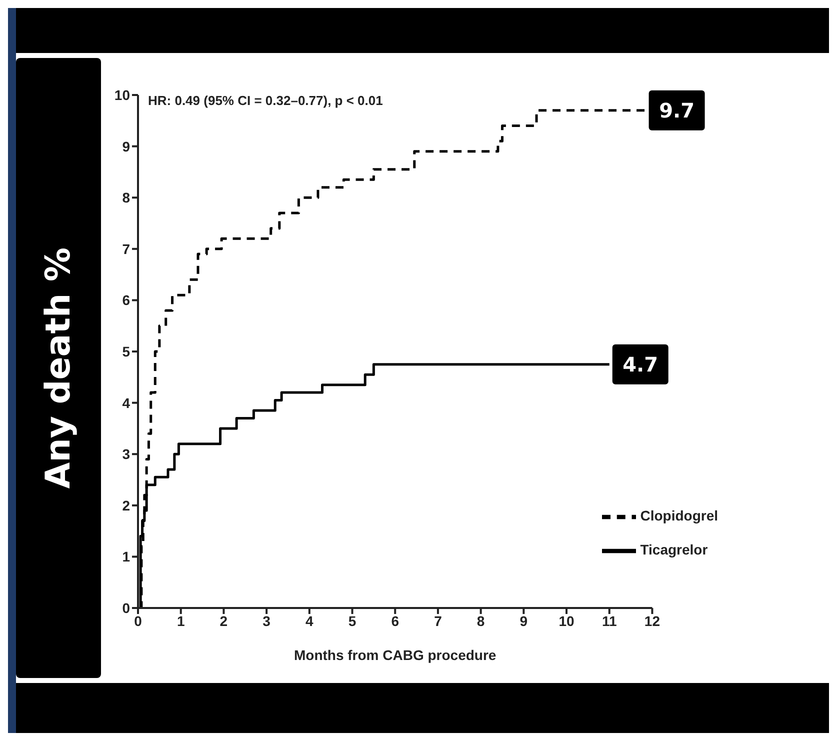  What do you see at coordinates (122, 94) in the screenshot?
I see `y-tick-label: 10` at bounding box center [122, 94].